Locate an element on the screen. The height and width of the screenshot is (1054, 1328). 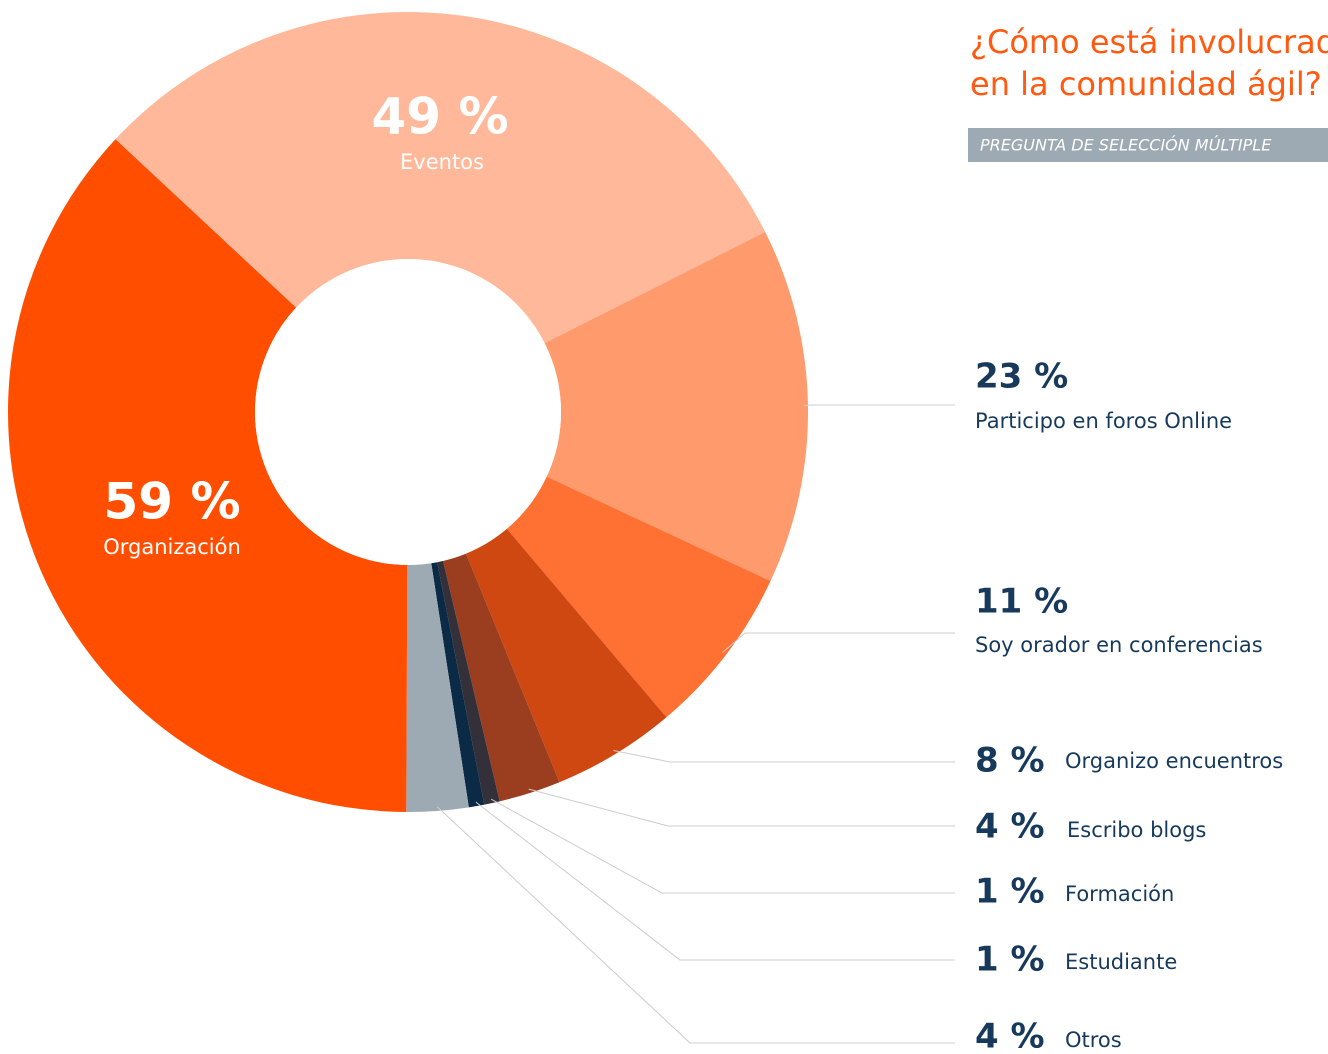
category-label: Formación is located at coordinates (1119, 894).